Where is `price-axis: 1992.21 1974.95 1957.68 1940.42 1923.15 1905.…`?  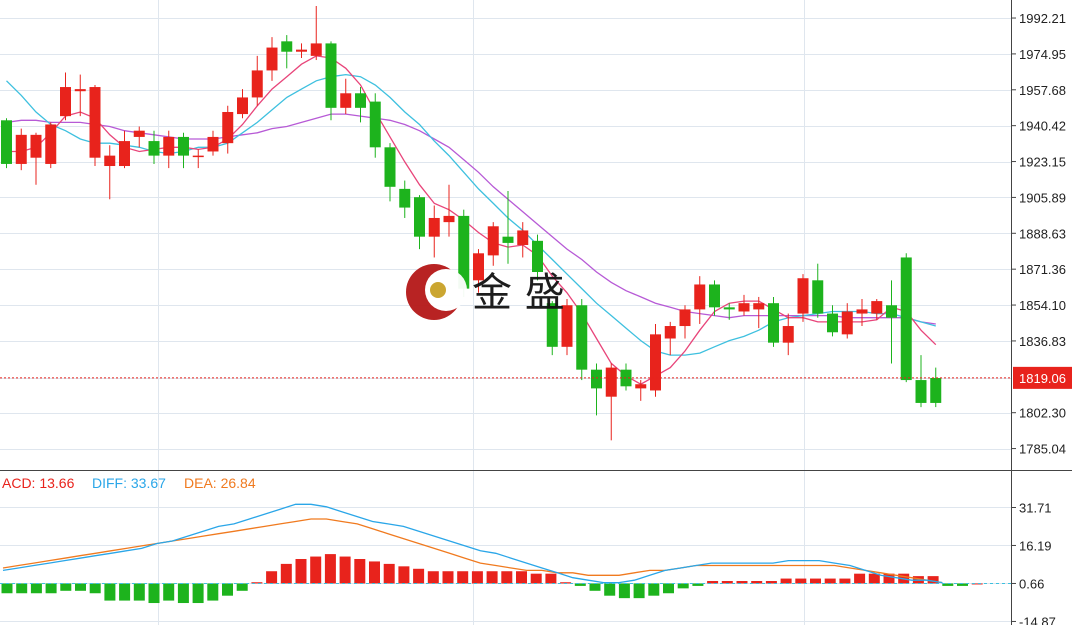 price-axis: 1992.21 1974.95 1957.68 1940.42 1923.15 1905.… is located at coordinates (1038, 234).